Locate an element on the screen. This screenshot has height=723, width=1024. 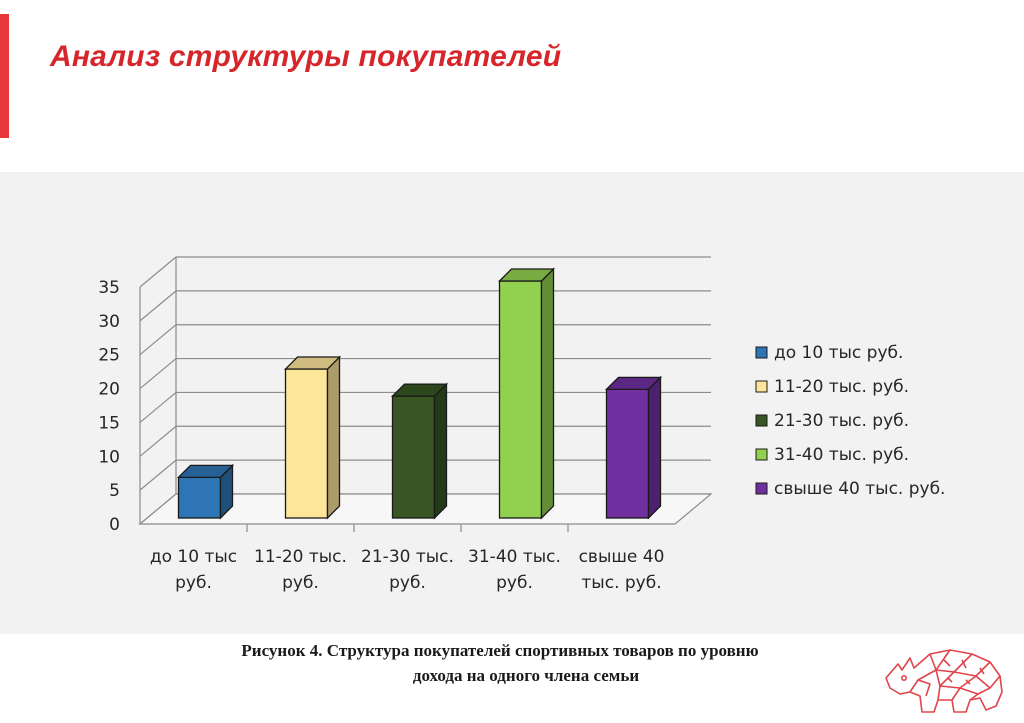
y-tick-label: 15 is located at coordinates (109, 423).